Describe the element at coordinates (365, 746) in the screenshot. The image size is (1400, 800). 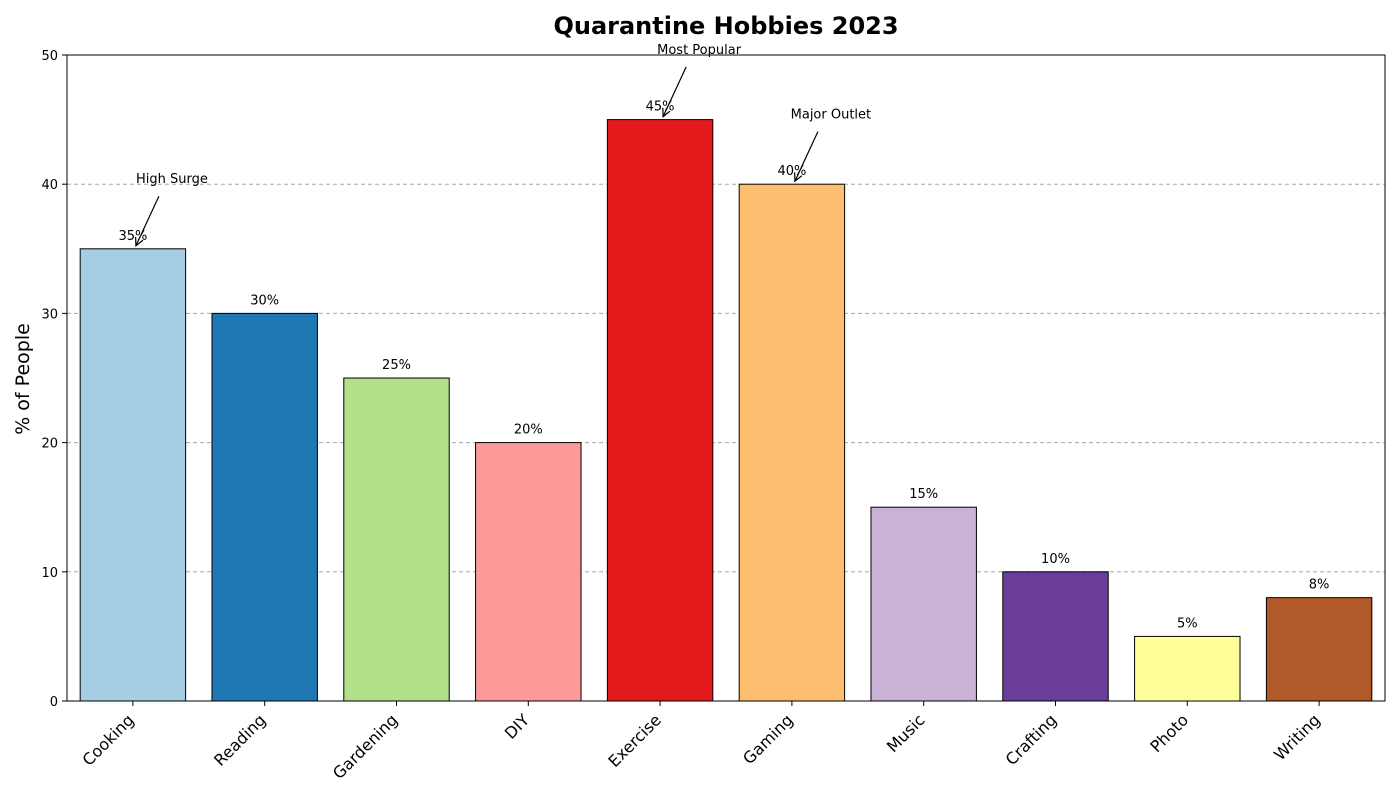
I see `x-tick-label: Gardening` at that location.